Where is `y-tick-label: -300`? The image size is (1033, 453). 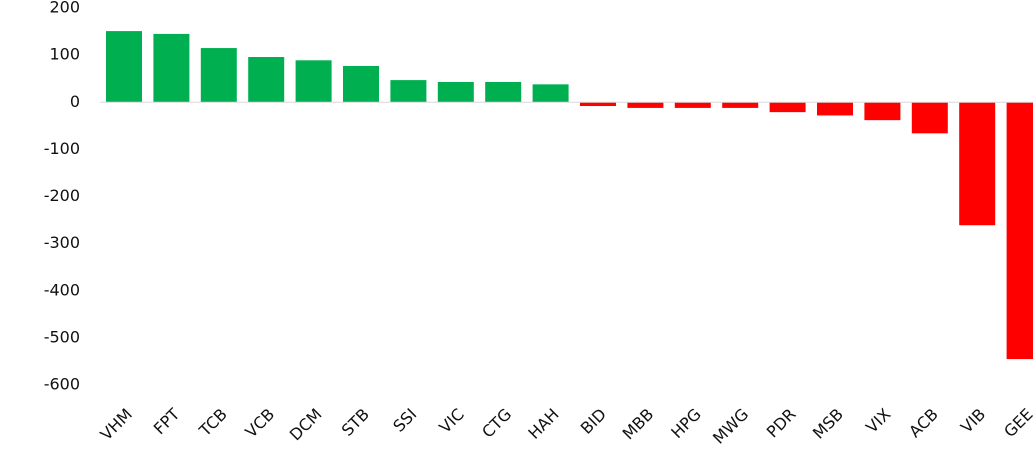
y-tick-label: -300 is located at coordinates (62, 242).